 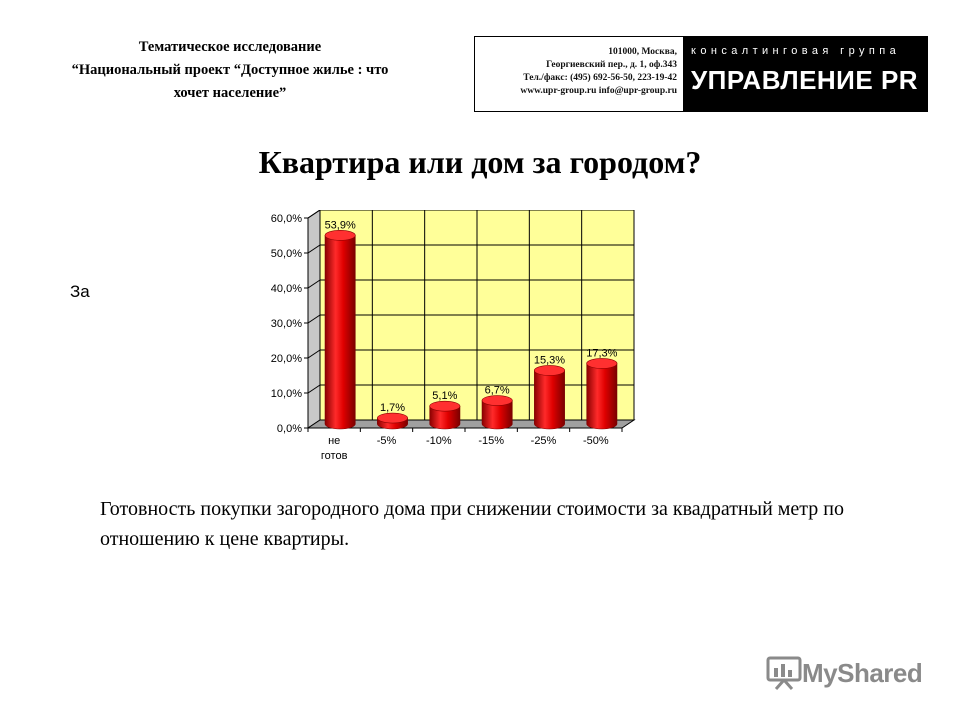 What do you see at coordinates (784, 673) in the screenshot?
I see `presentation-icon` at bounding box center [784, 673].